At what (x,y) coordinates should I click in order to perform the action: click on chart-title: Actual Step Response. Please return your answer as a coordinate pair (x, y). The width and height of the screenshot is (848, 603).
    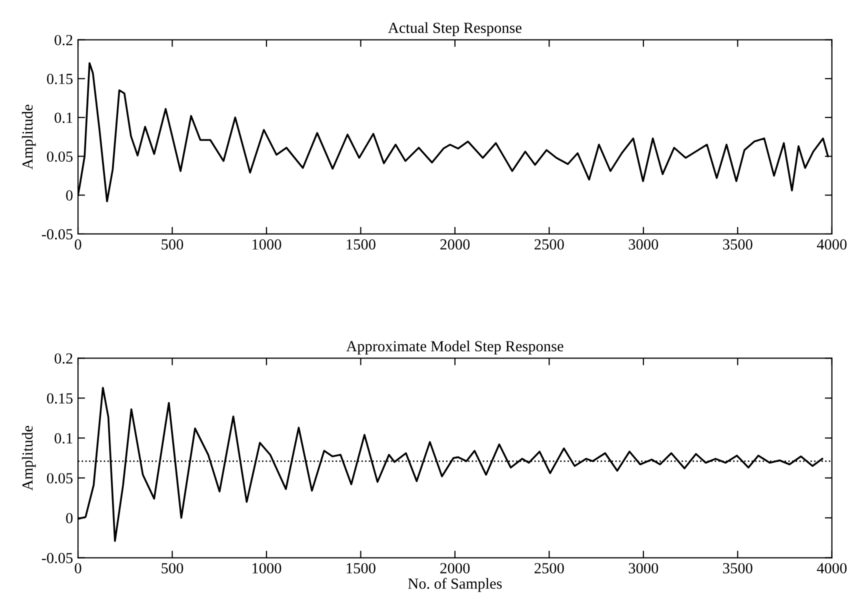
    Looking at the image, I should click on (455, 29).